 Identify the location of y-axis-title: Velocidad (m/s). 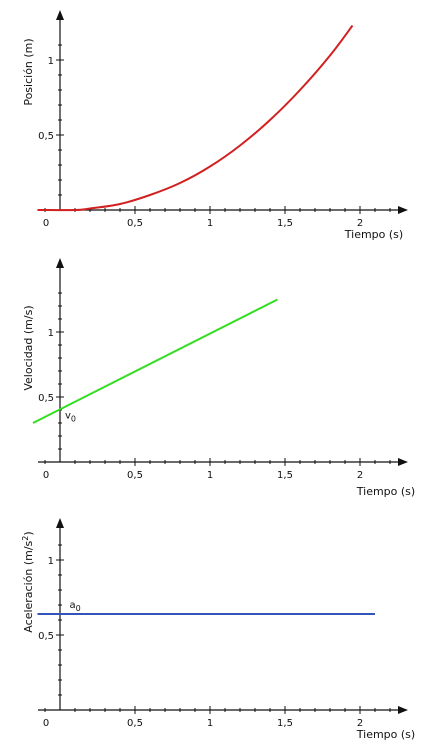
(28, 347).